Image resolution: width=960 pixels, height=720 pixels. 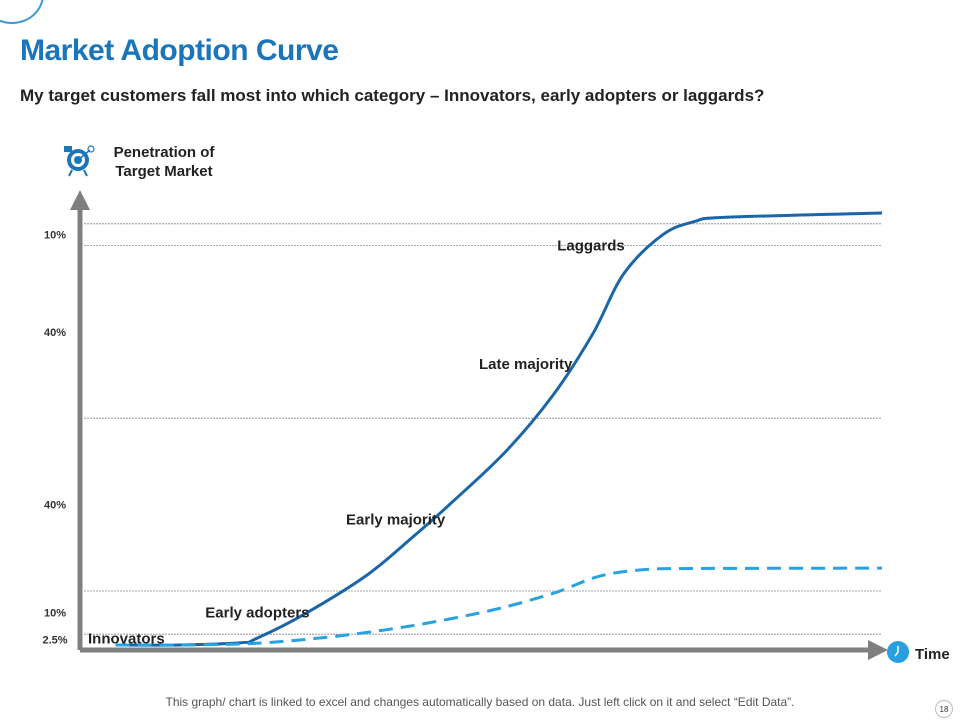 I want to click on page-number: 18, so click(x=944, y=709).